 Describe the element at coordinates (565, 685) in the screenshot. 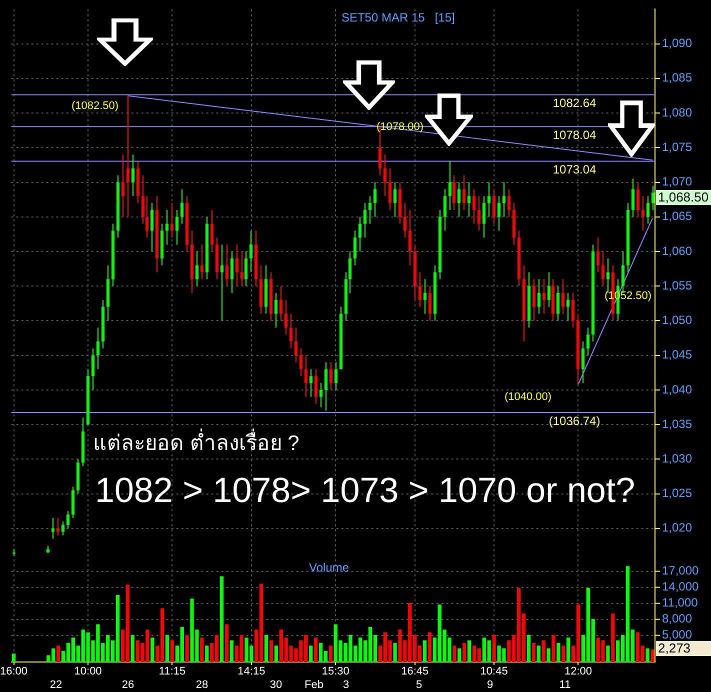

I see `text: 11` at that location.